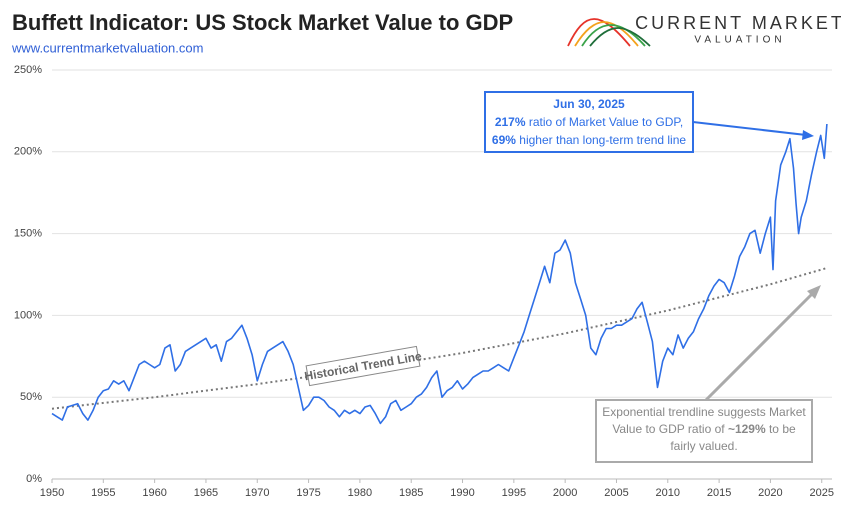  I want to click on x-tick-label: 2000, so click(565, 493).